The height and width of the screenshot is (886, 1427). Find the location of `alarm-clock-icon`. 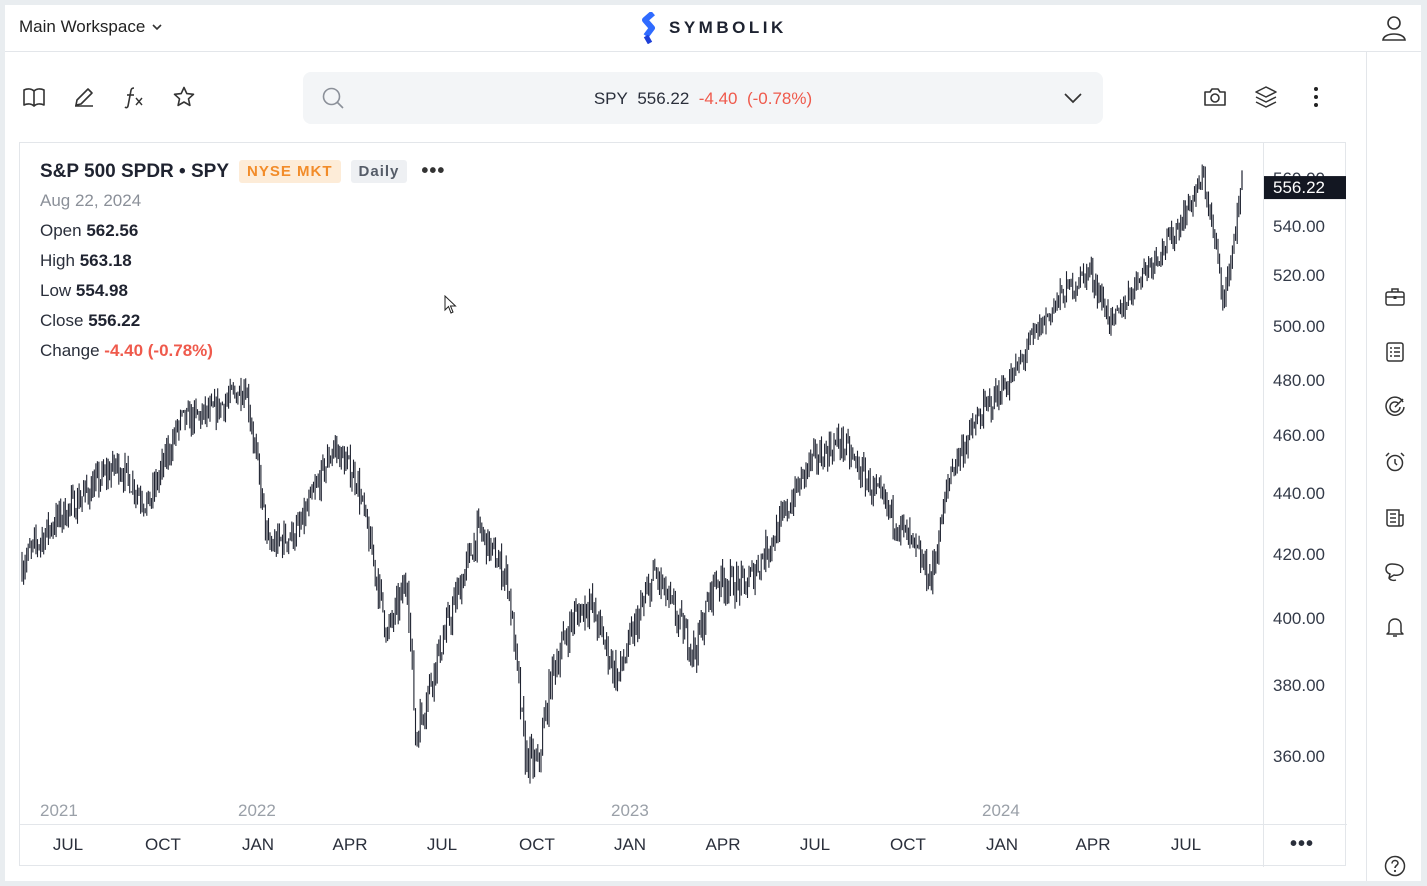

alarm-clock-icon is located at coordinates (1395, 462).